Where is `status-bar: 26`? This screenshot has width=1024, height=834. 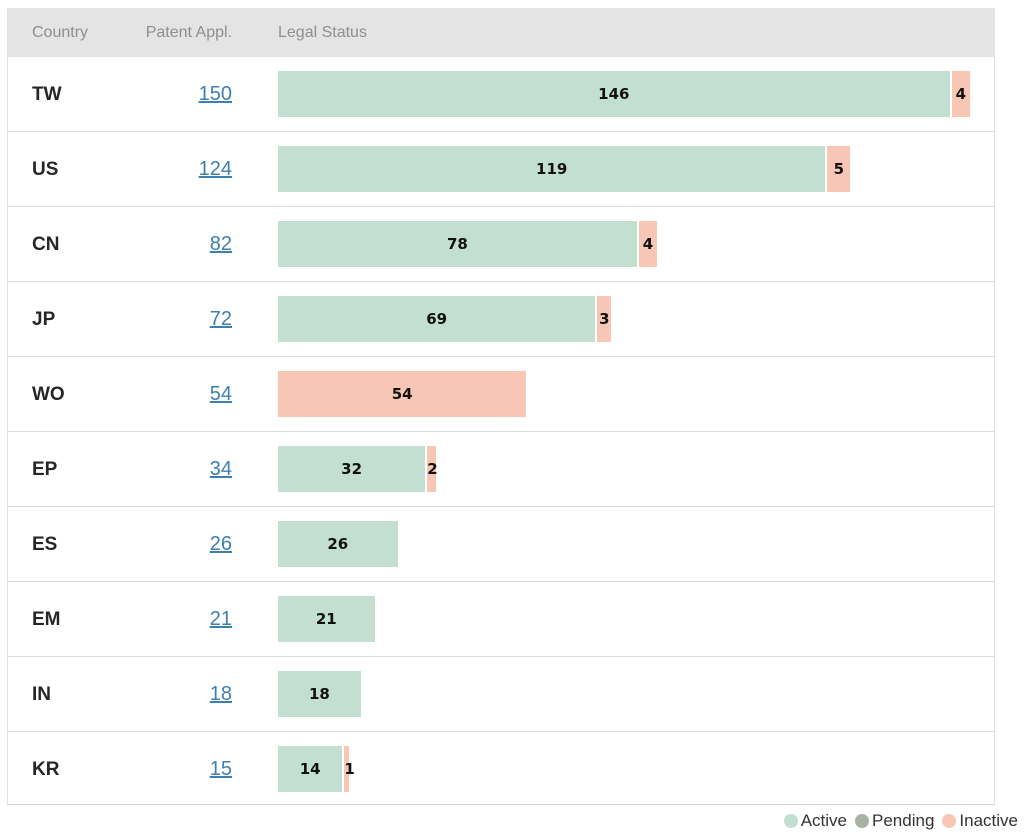
status-bar: 26 is located at coordinates (338, 544).